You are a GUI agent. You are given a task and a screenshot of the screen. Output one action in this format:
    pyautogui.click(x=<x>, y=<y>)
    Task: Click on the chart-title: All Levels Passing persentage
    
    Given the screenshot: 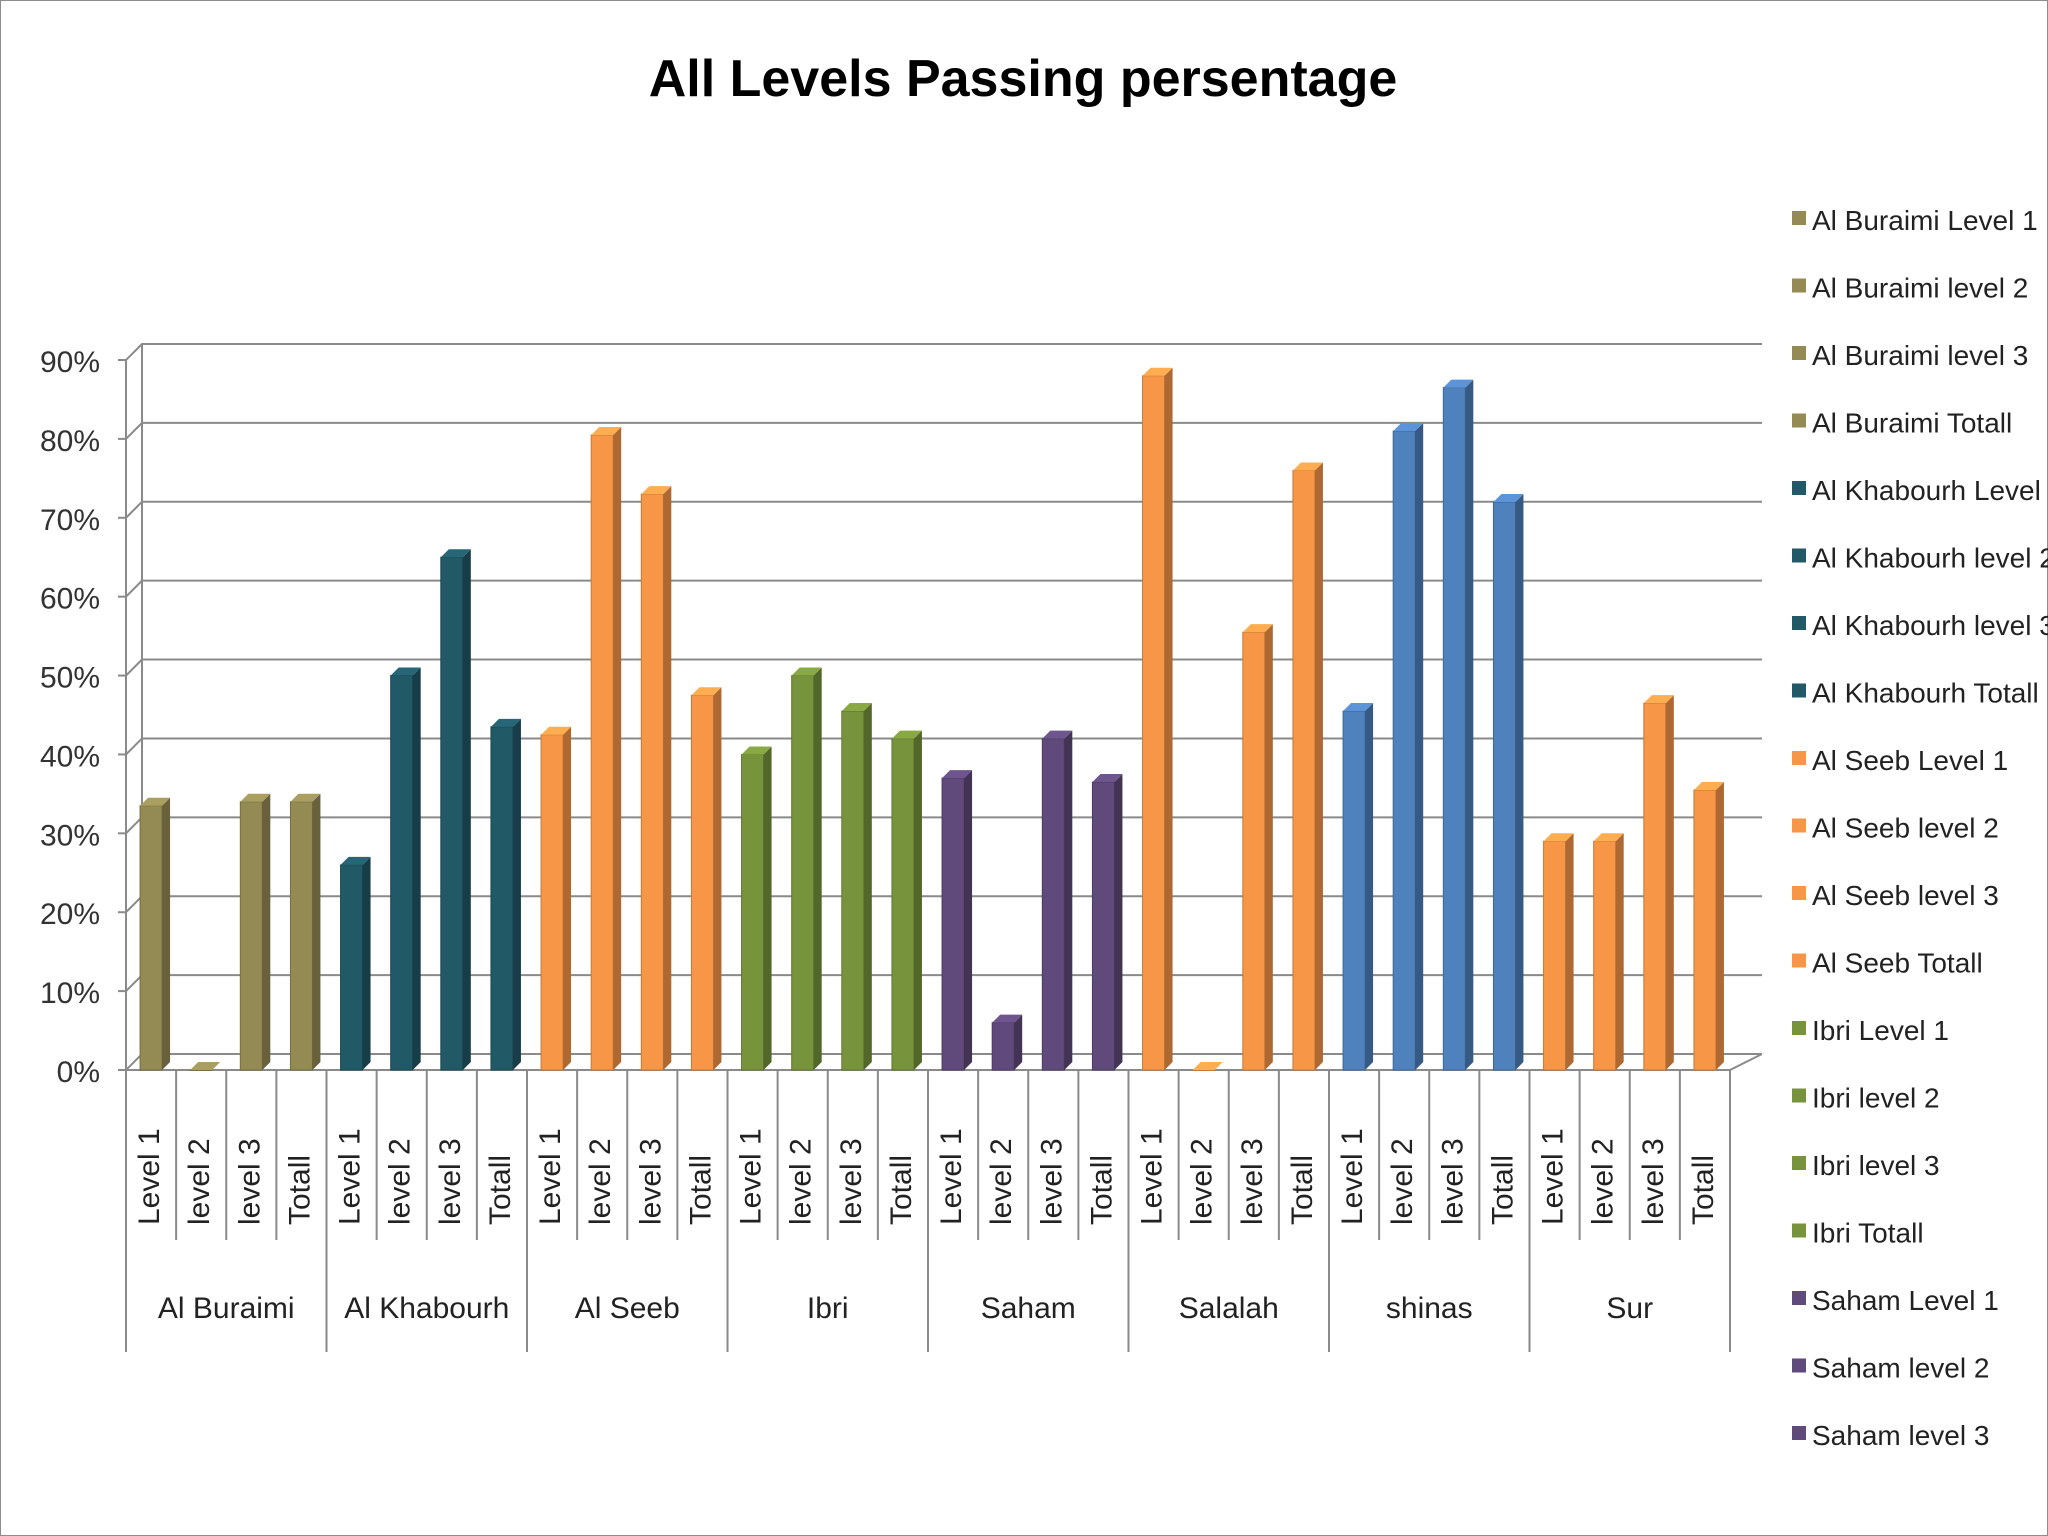 What is the action you would take?
    pyautogui.click(x=1023, y=79)
    